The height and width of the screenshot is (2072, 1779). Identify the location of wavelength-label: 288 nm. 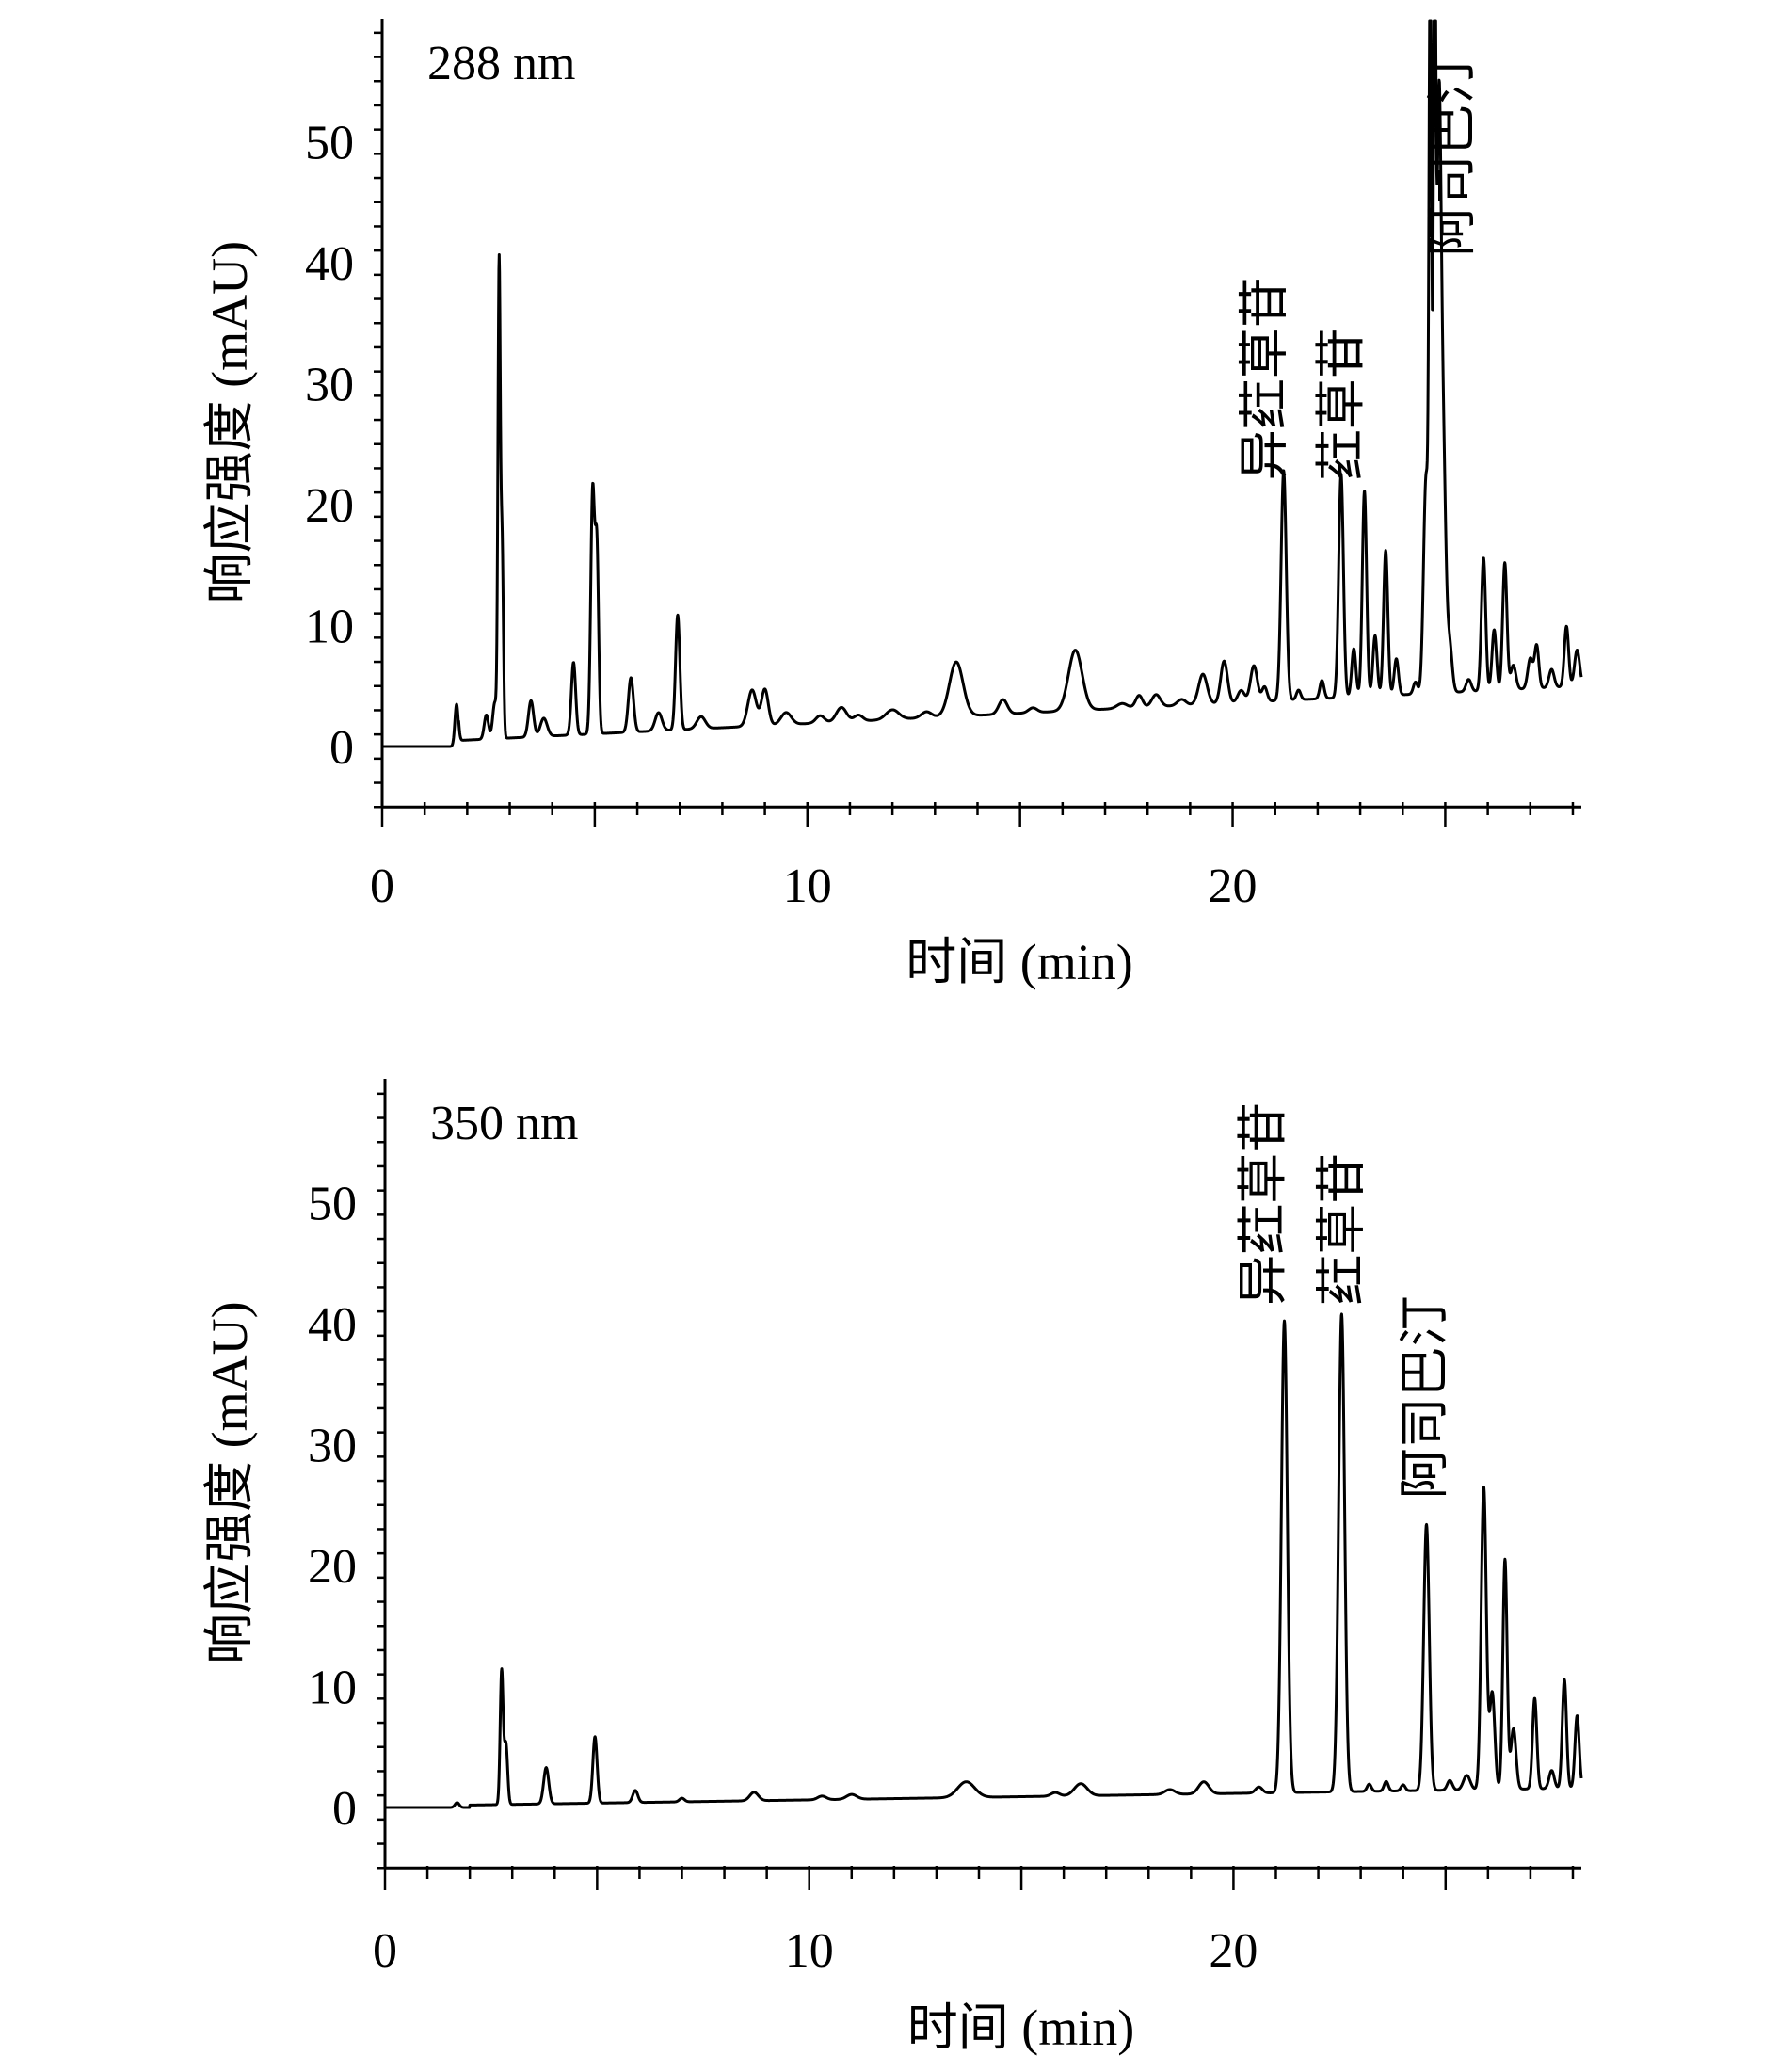
(501, 63).